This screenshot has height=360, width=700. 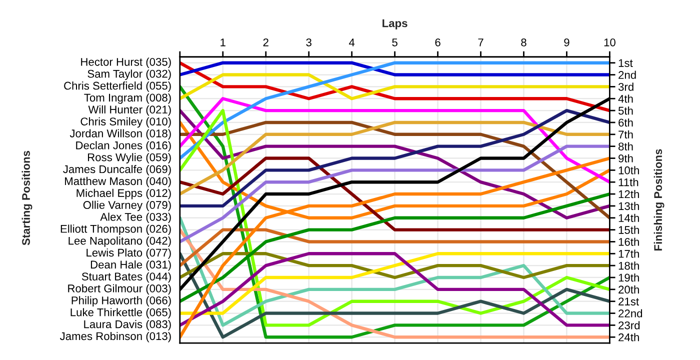 What do you see at coordinates (523, 42) in the screenshot?
I see `x-tick-label: 8` at bounding box center [523, 42].